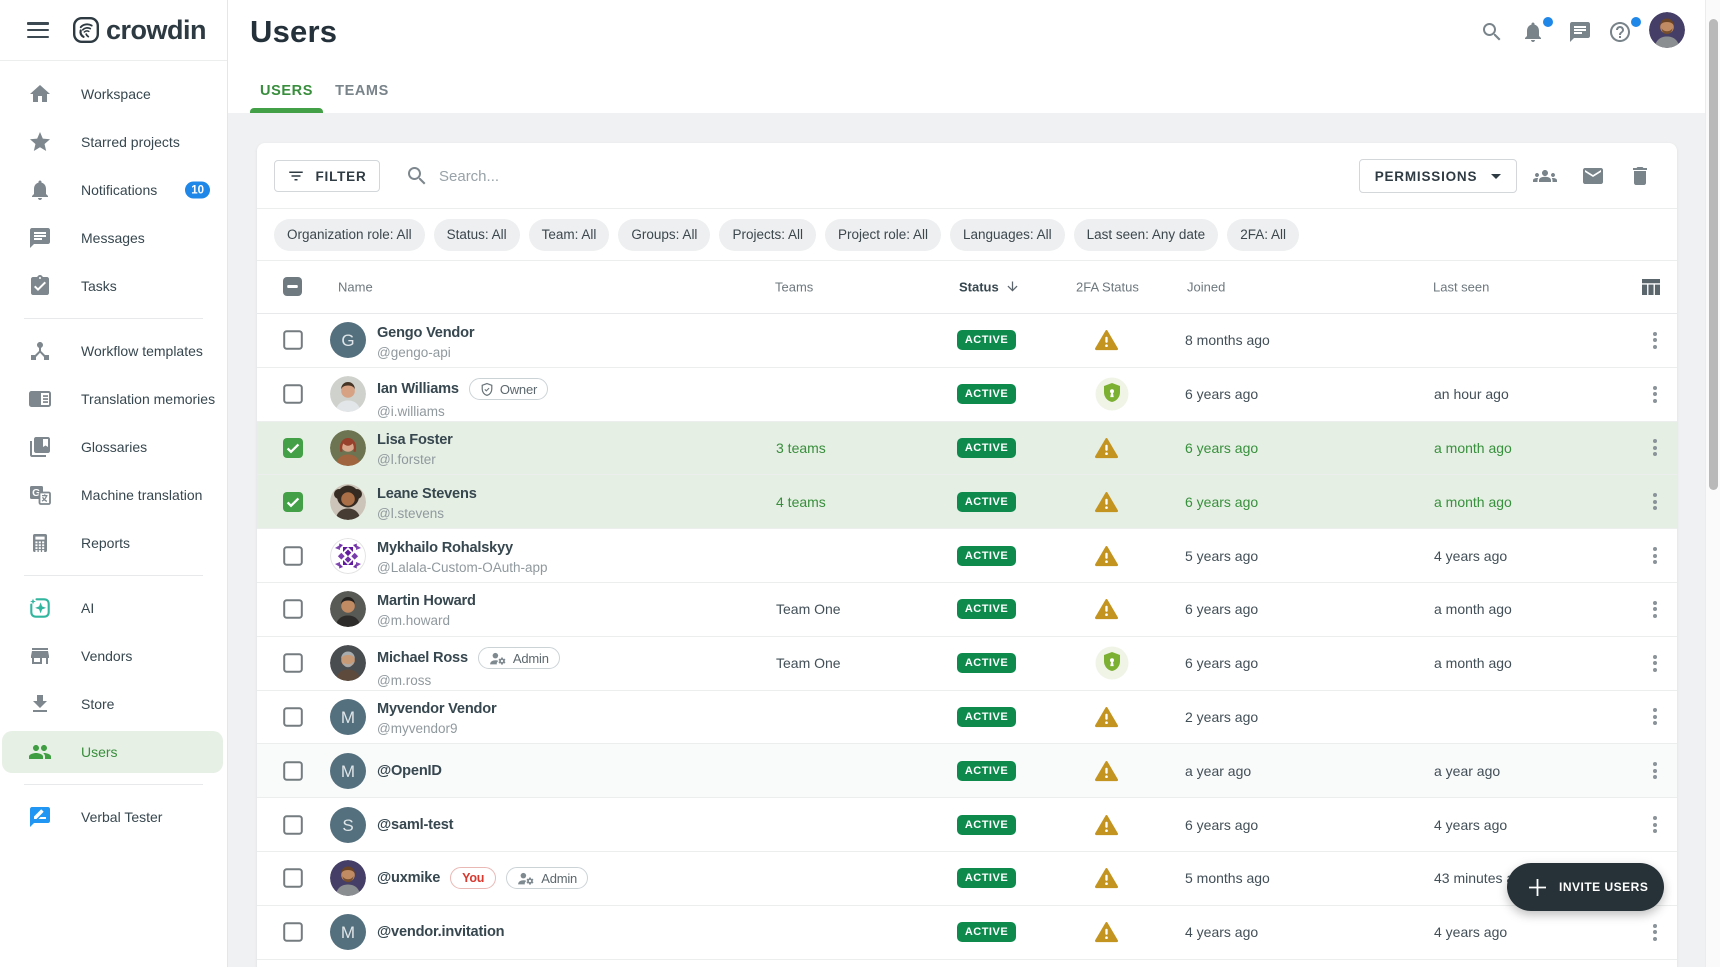  I want to click on svg-text: S, so click(347, 825).